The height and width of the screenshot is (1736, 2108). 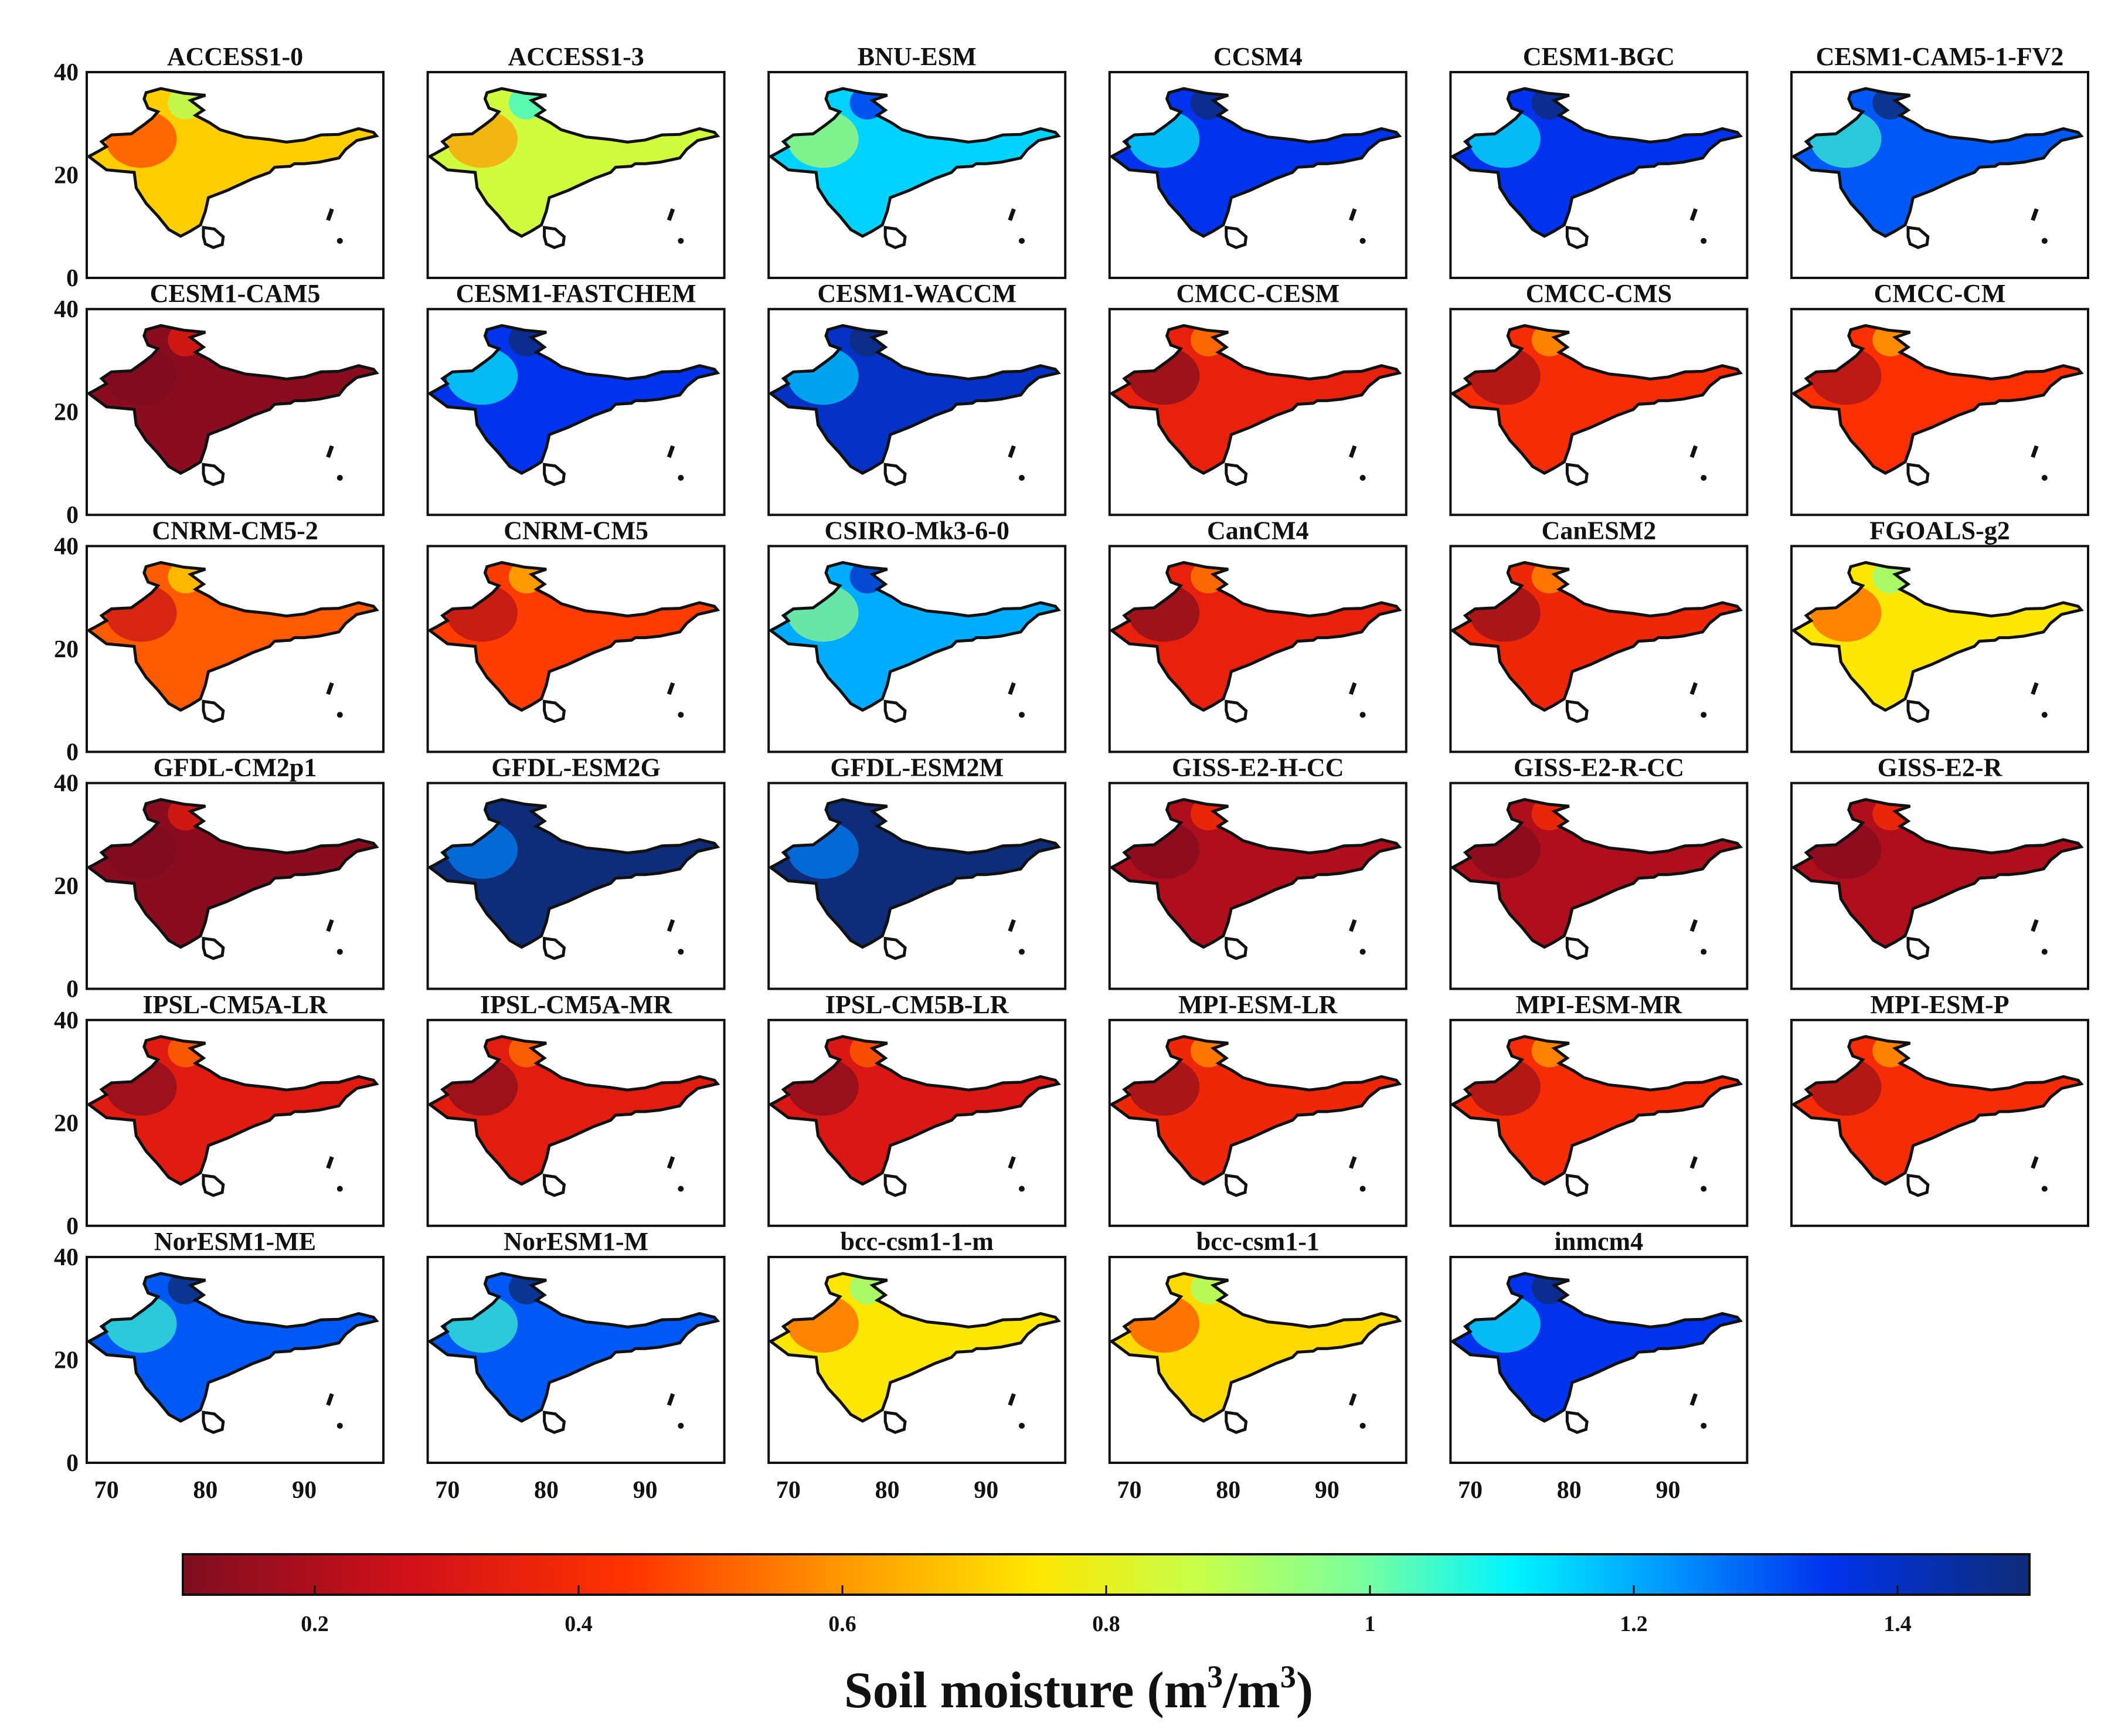 What do you see at coordinates (235, 530) in the screenshot?
I see `panel-title: CNRM-CM5-2` at bounding box center [235, 530].